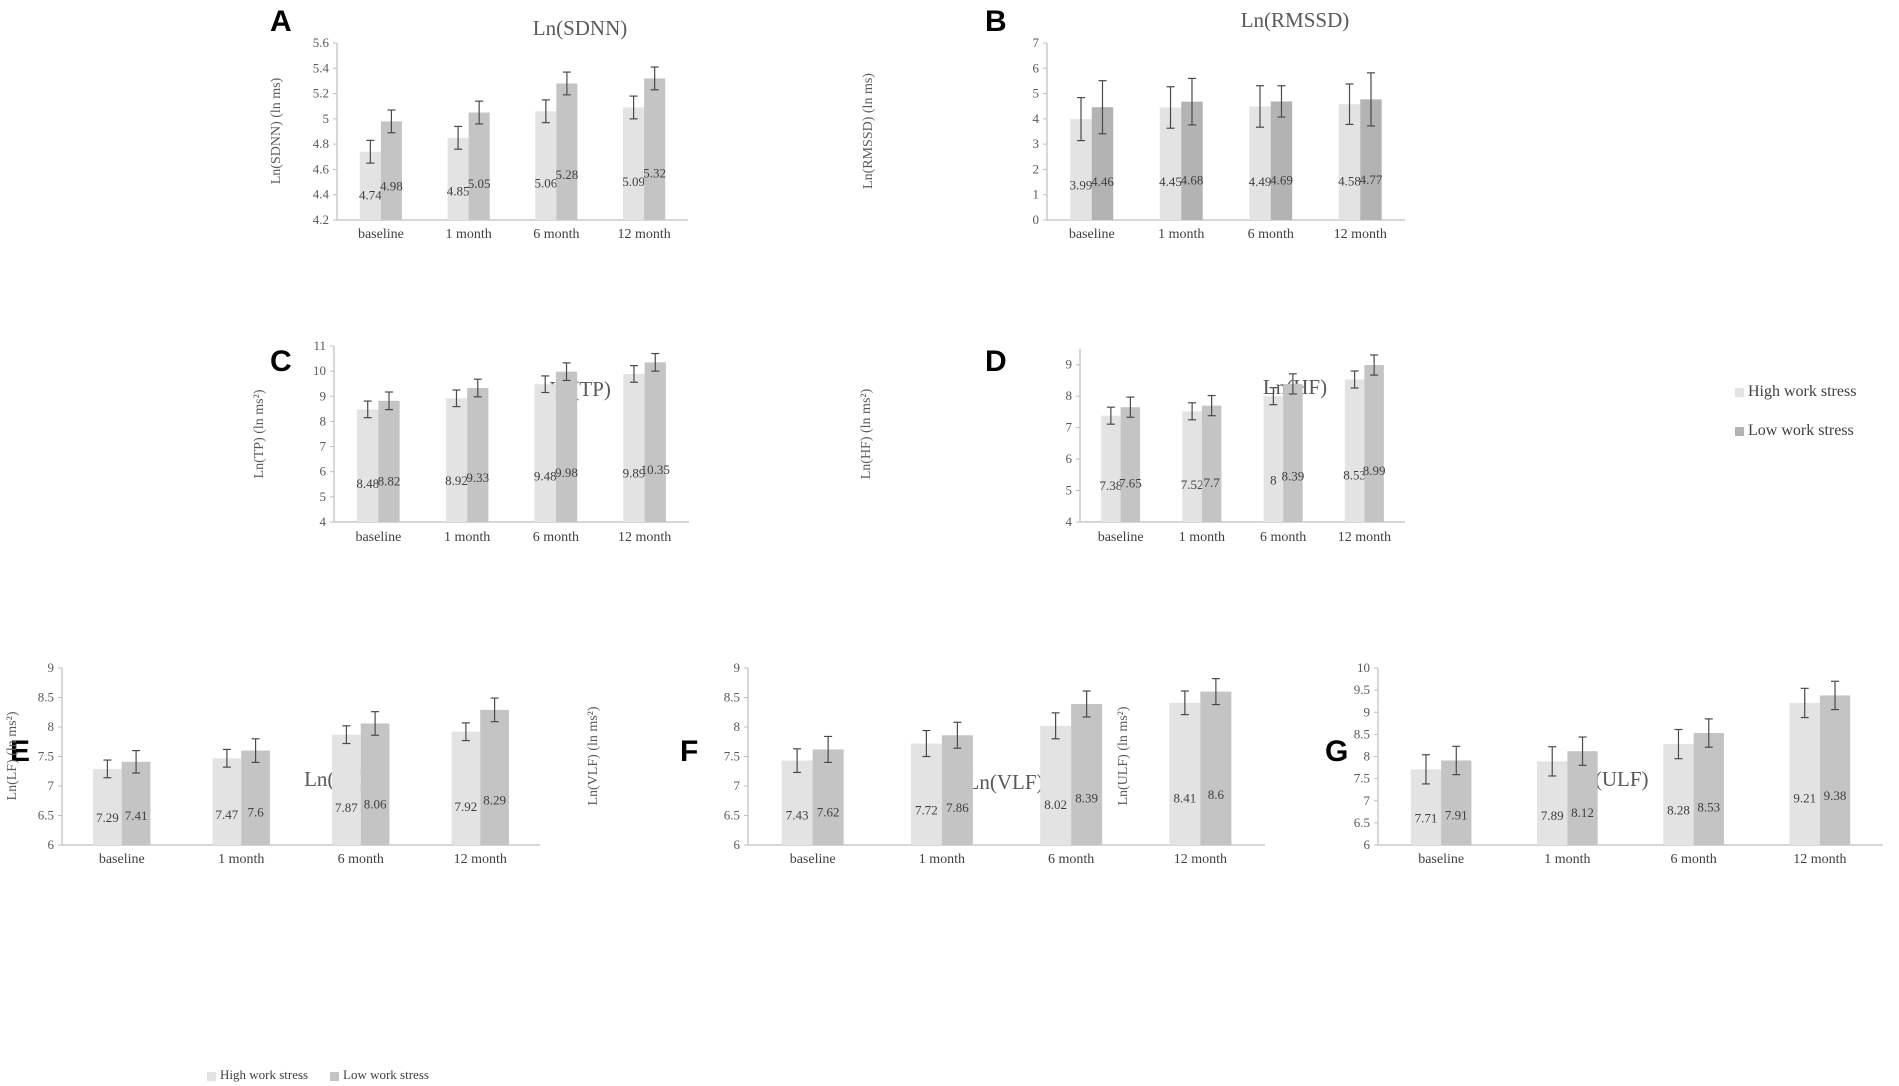 The width and height of the screenshot is (1899, 1086). What do you see at coordinates (1273, 479) in the screenshot?
I see `data-label: 8` at bounding box center [1273, 479].